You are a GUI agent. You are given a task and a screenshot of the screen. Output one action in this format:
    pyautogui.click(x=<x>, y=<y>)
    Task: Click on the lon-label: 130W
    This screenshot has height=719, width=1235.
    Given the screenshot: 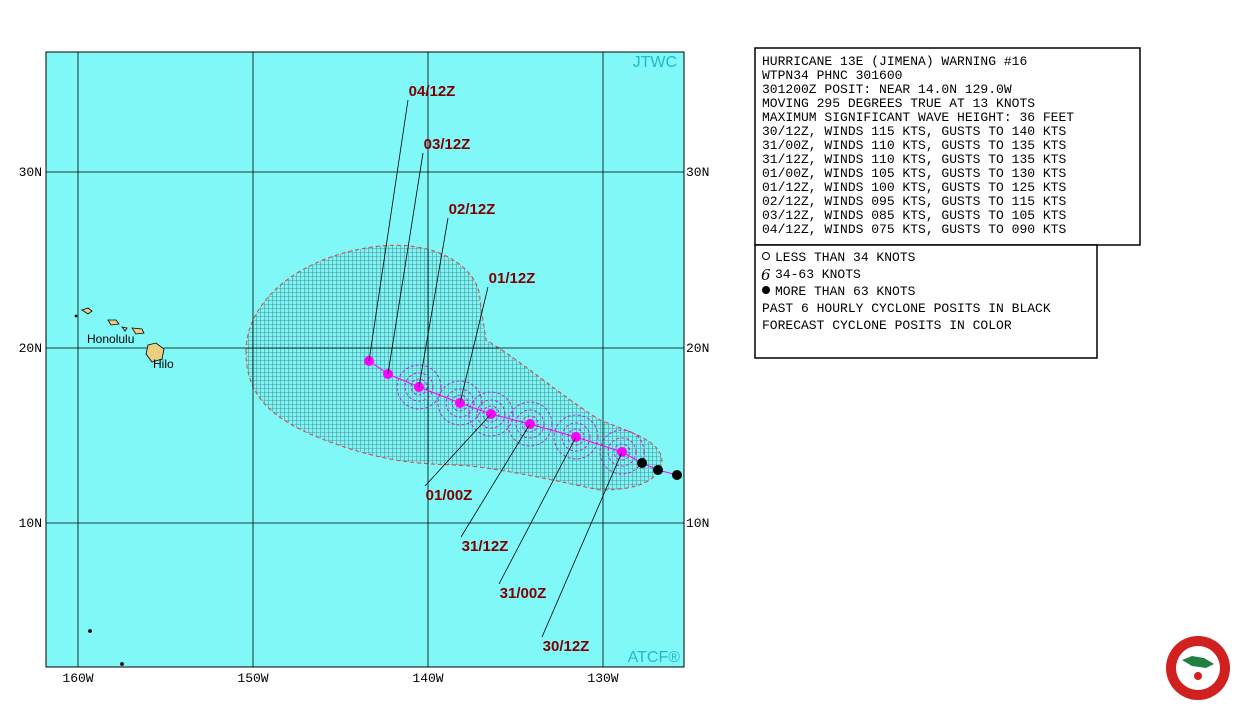 What is the action you would take?
    pyautogui.click(x=602, y=678)
    